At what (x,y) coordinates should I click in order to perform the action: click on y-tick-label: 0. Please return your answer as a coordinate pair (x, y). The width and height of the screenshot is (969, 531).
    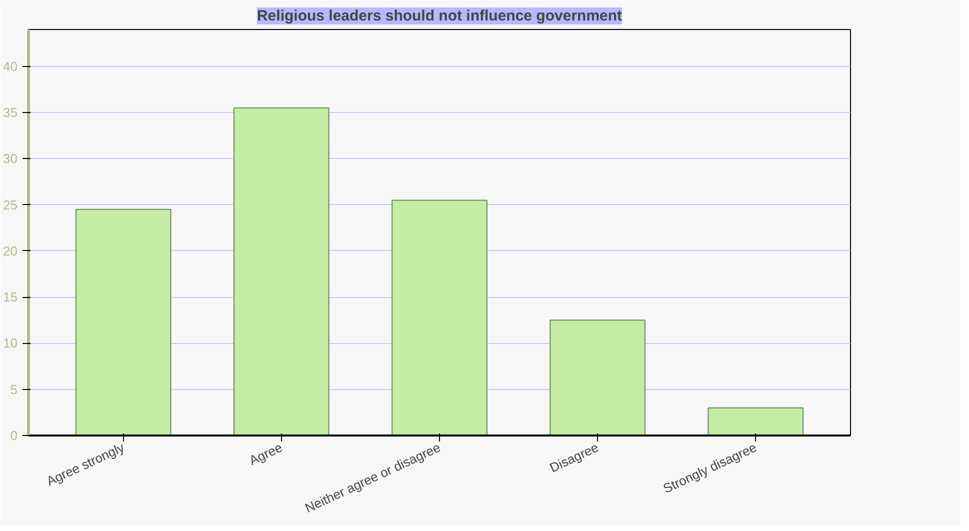
    Looking at the image, I should click on (14, 435).